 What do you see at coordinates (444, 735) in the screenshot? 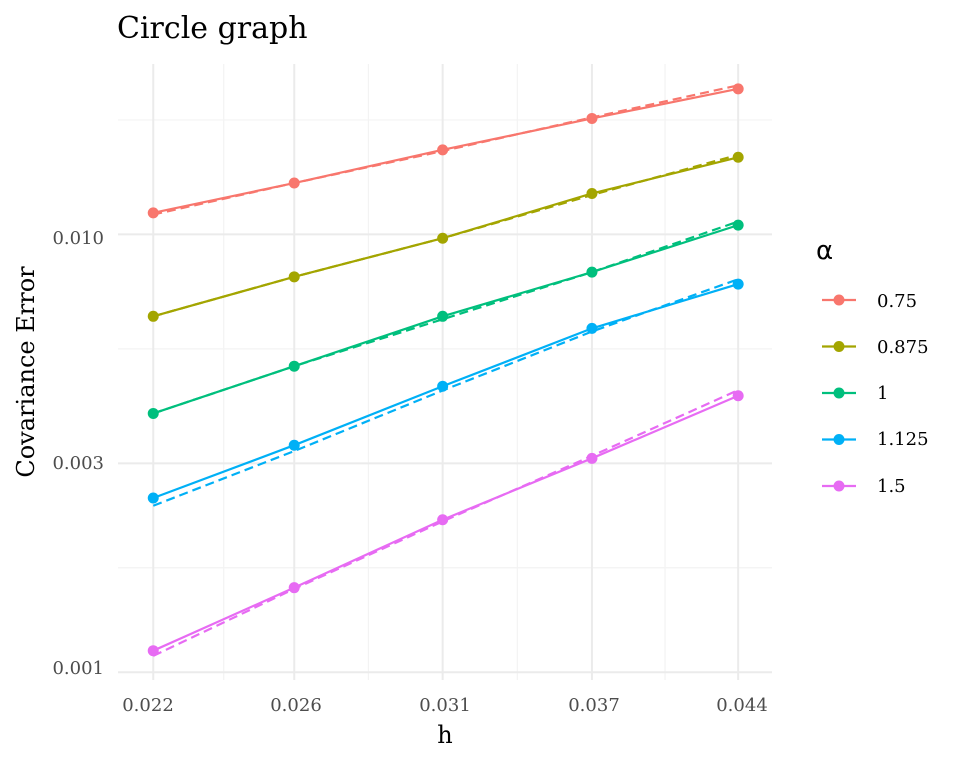
I see `x-axis-title: h` at bounding box center [444, 735].